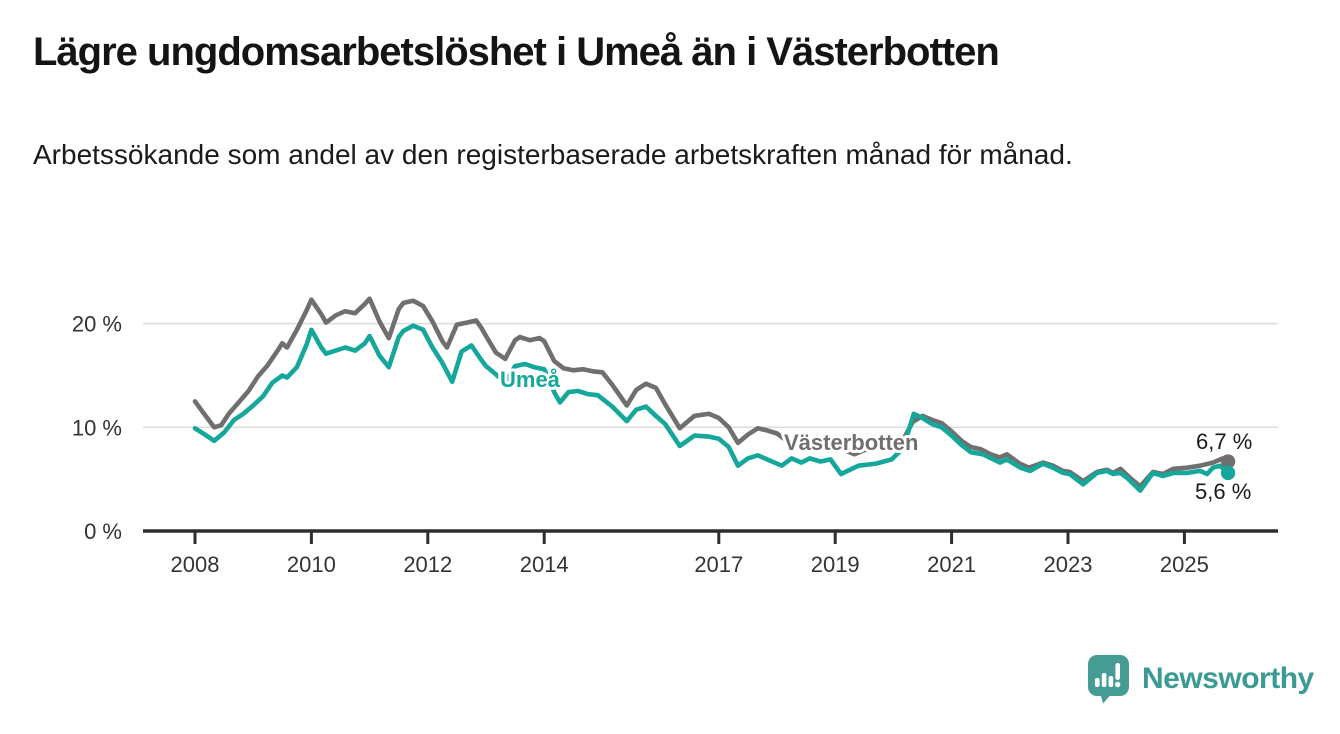 The width and height of the screenshot is (1340, 734). Describe the element at coordinates (195, 564) in the screenshot. I see `x-axis-tick-label: 2008` at that location.